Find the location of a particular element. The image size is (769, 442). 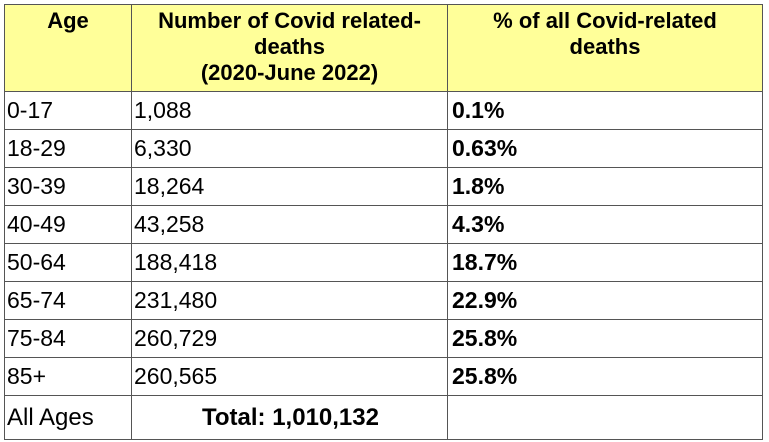

percent-cell: 0.63% is located at coordinates (605, 148).